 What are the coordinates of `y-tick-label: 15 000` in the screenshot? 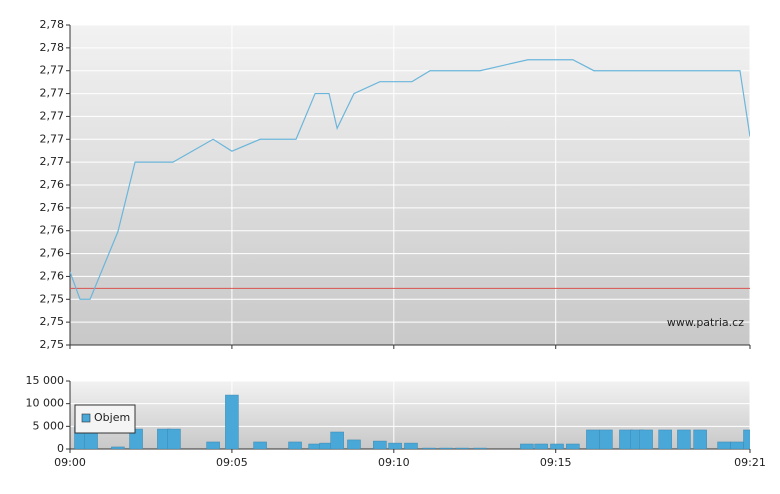 It's located at (45, 380).